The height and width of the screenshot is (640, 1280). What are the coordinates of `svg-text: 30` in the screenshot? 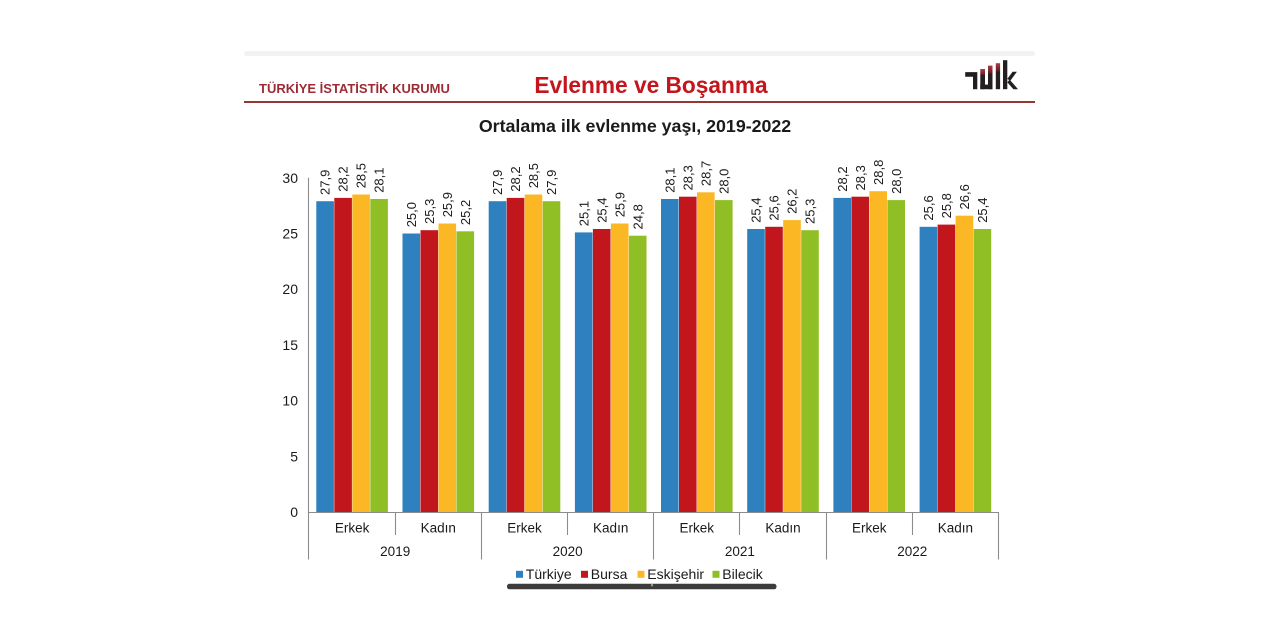 It's located at (290, 178).